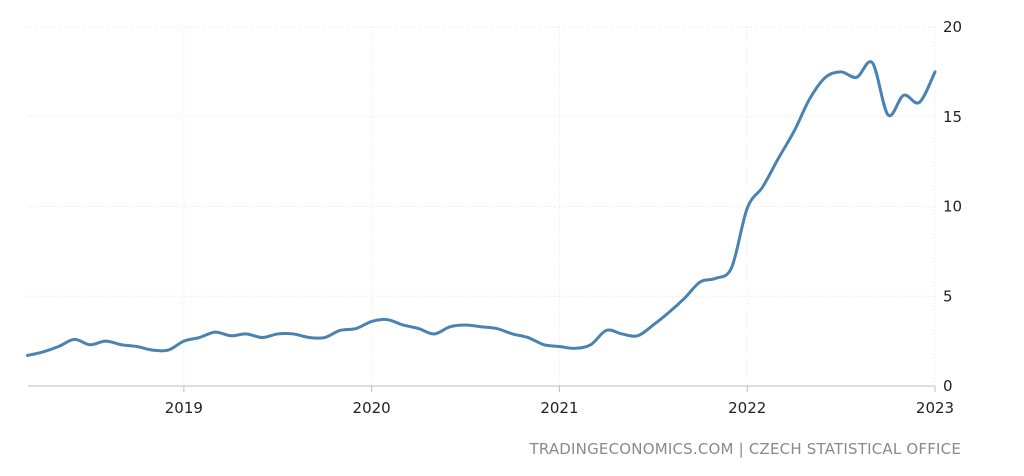 The width and height of the screenshot is (1024, 476). I want to click on x-tick-labels: 2019 2020 2021 2022 2023, so click(559, 408).